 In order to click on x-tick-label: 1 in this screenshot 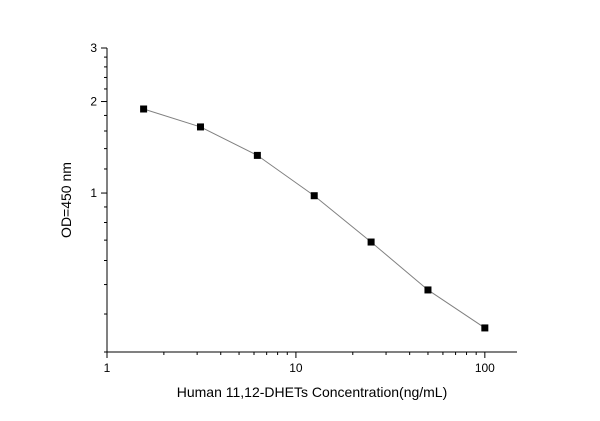, I will do `click(107, 368)`.